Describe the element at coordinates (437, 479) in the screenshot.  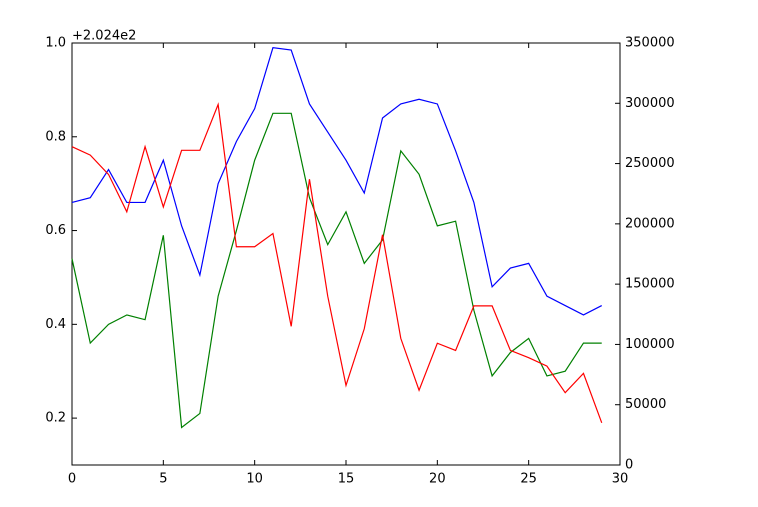
I see `x-tick-label: 20` at that location.